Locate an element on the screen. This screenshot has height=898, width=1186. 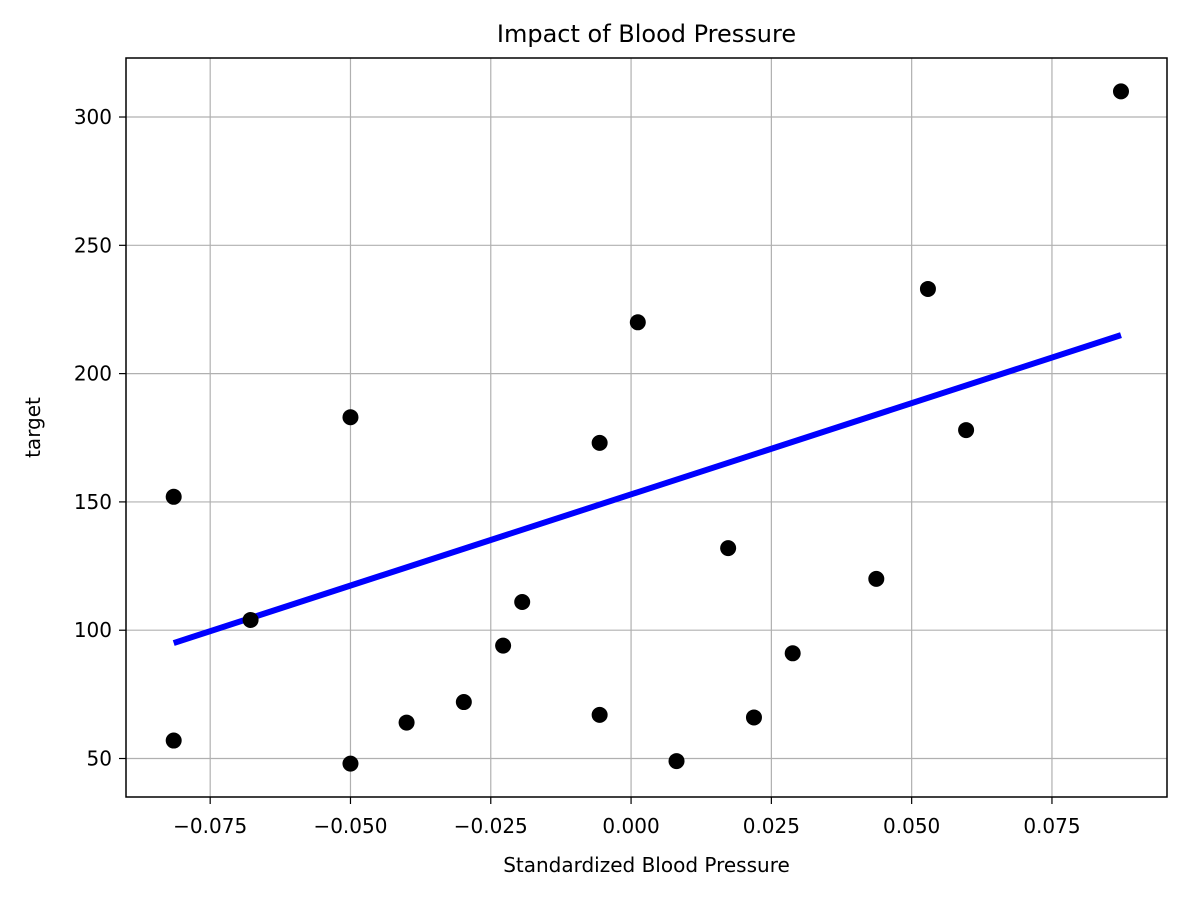
x-tick-label: 0.050 is located at coordinates (911, 826).